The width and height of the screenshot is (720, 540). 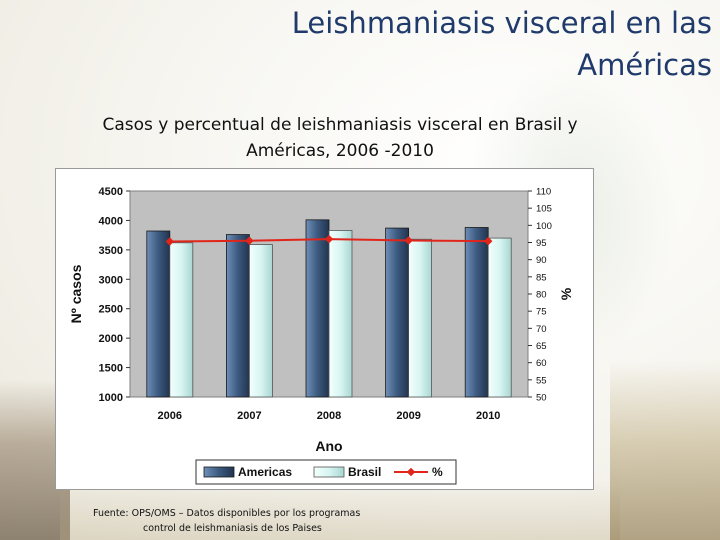 I want to click on x-tick-label: 2007, so click(x=249, y=416).